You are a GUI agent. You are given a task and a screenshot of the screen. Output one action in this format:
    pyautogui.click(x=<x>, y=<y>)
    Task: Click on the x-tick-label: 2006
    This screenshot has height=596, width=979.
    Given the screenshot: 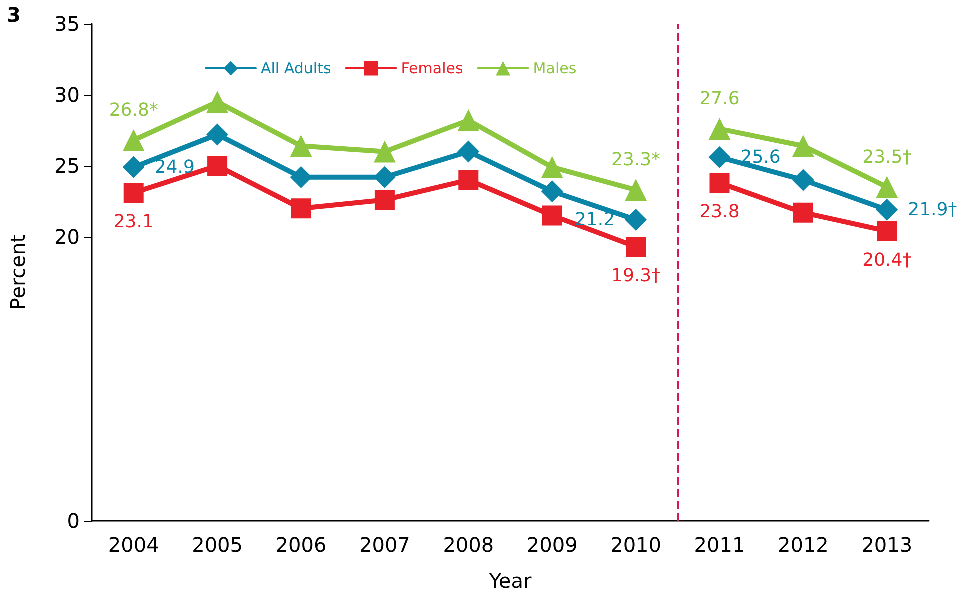 What is the action you would take?
    pyautogui.click(x=301, y=545)
    